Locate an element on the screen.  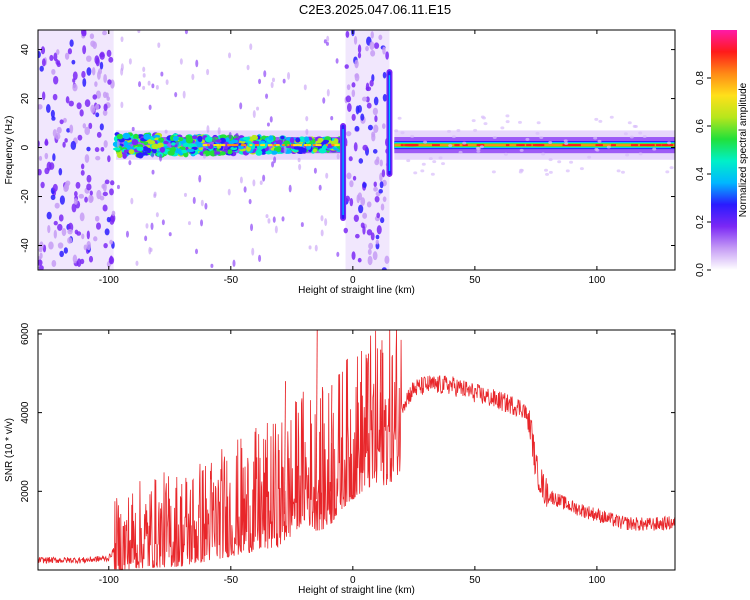
colorbar-tick-label: 0.0 is located at coordinates (700, 270).